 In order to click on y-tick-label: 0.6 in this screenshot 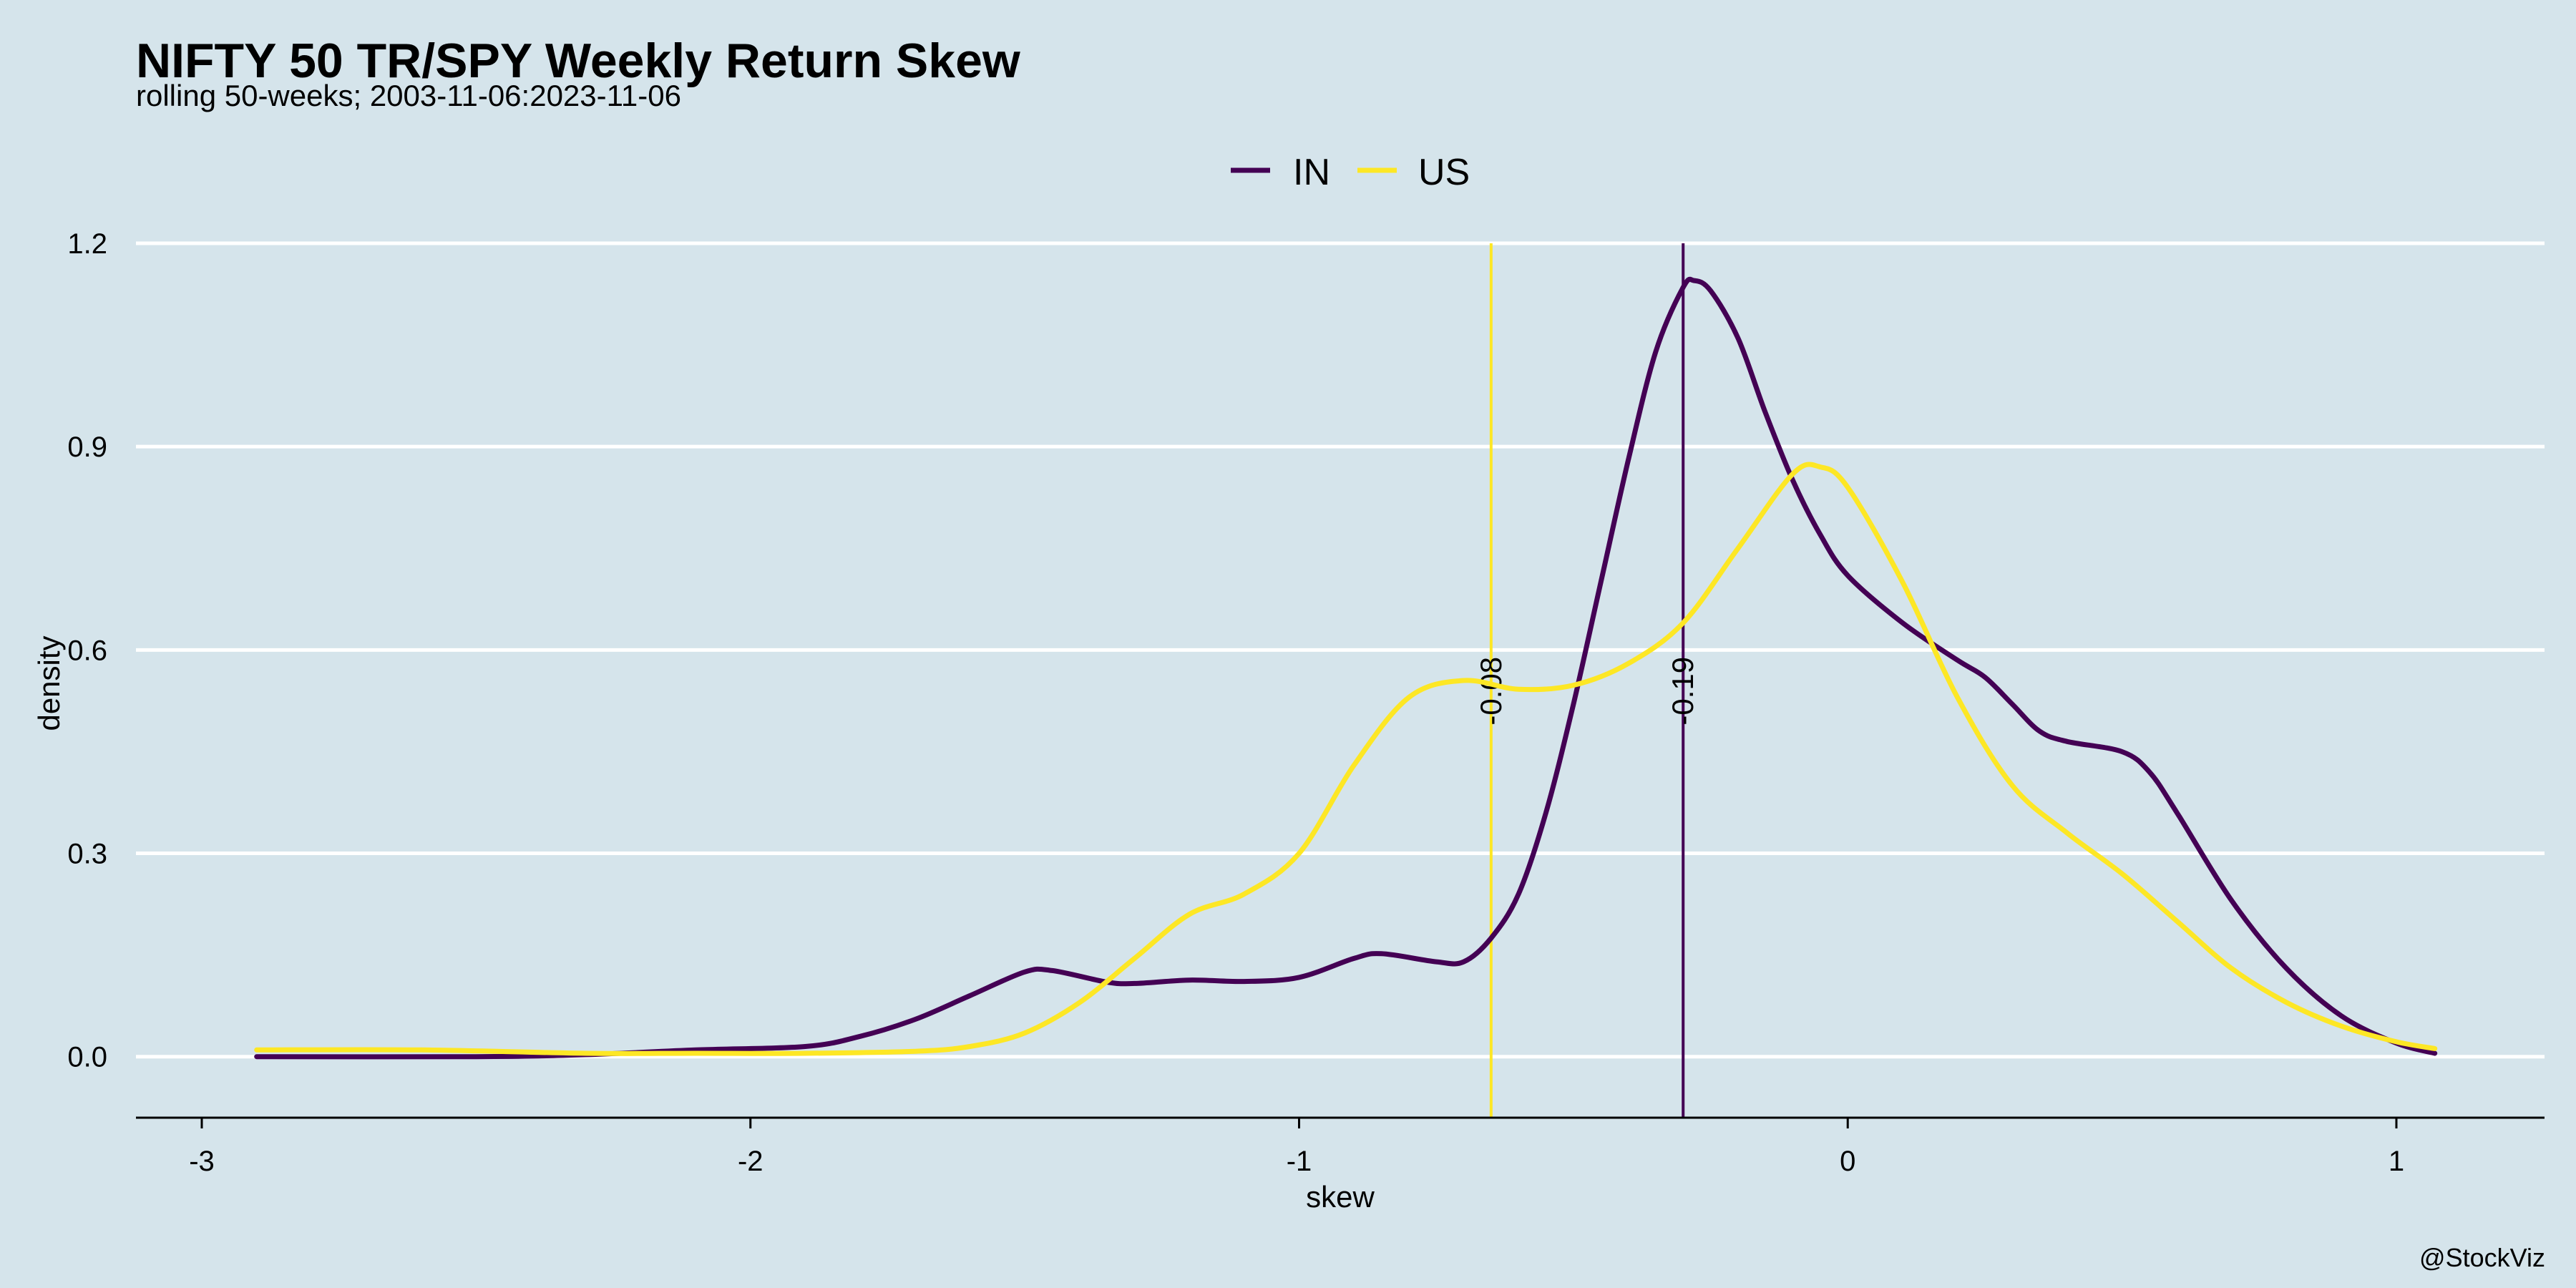, I will do `click(87, 650)`.